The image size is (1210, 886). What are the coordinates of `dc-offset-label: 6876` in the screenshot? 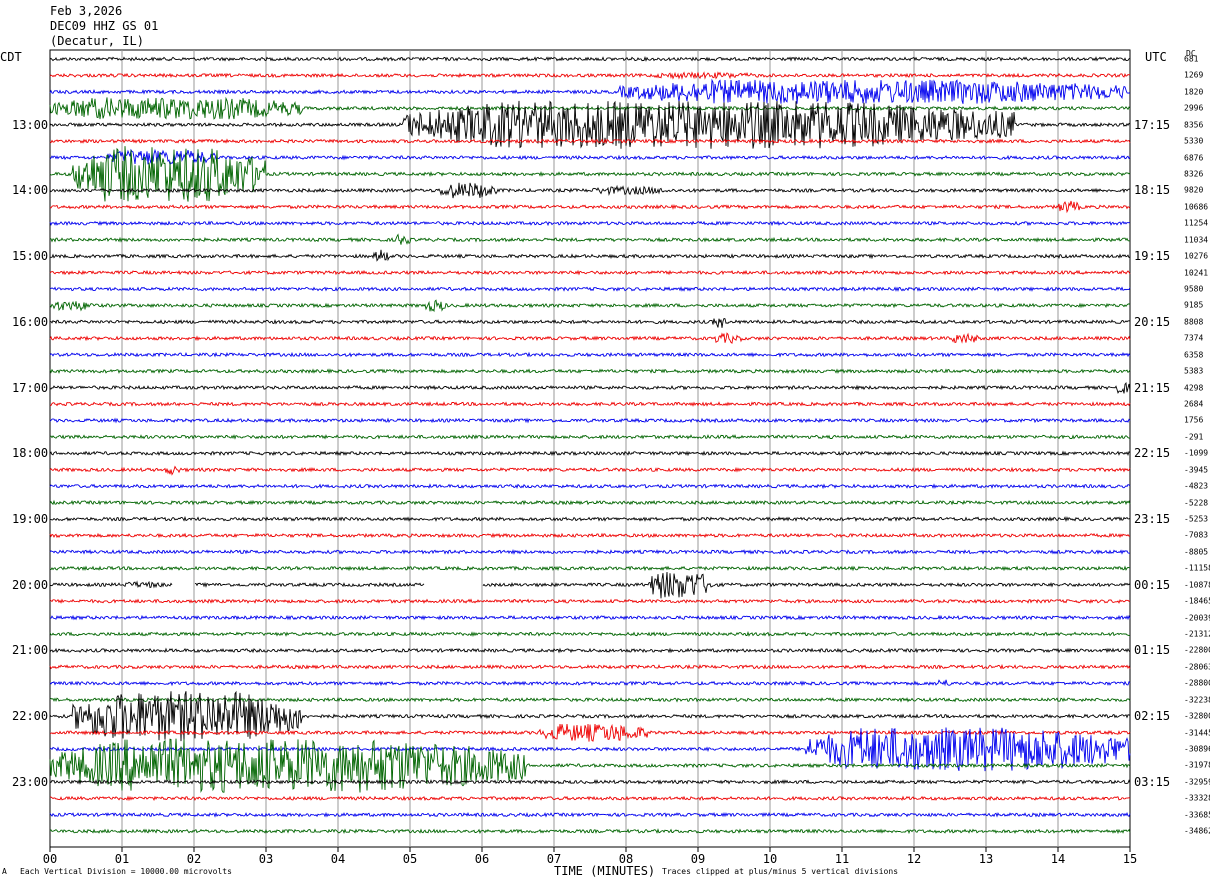 It's located at (1194, 158).